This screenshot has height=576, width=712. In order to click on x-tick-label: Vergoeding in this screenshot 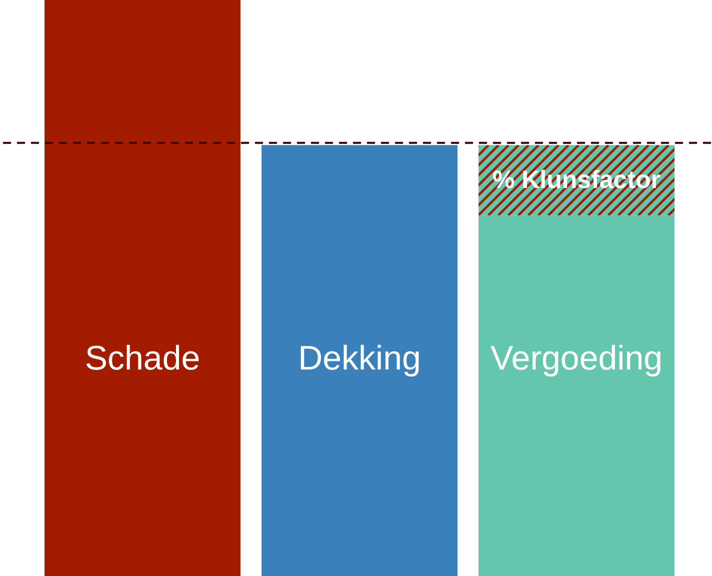, I will do `click(576, 358)`.